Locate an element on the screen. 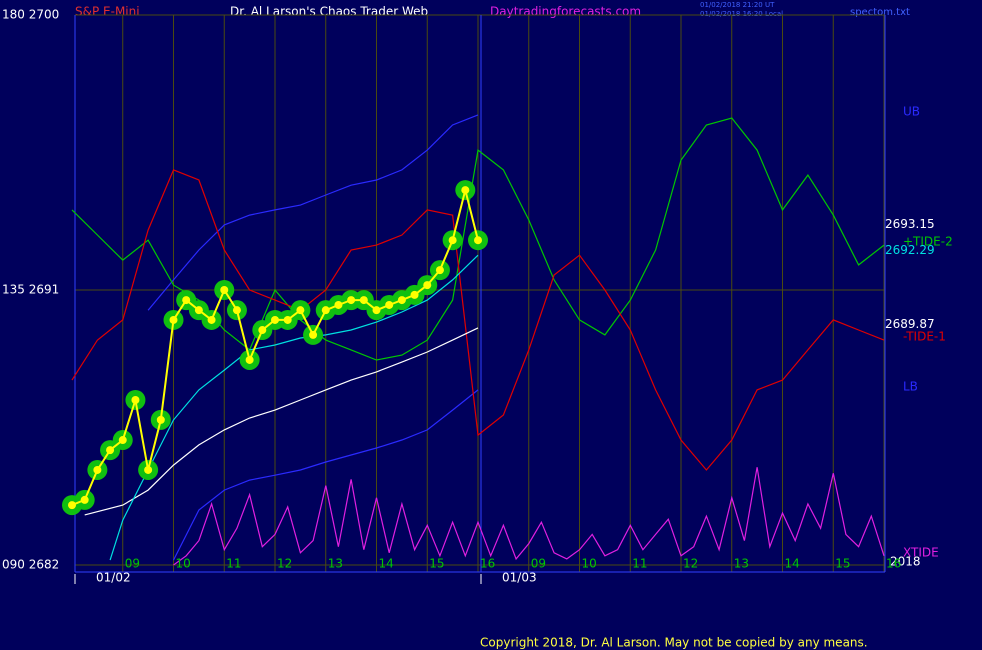 The height and width of the screenshot is (650, 982). y-tick-label: 180 2700 is located at coordinates (30, 15).